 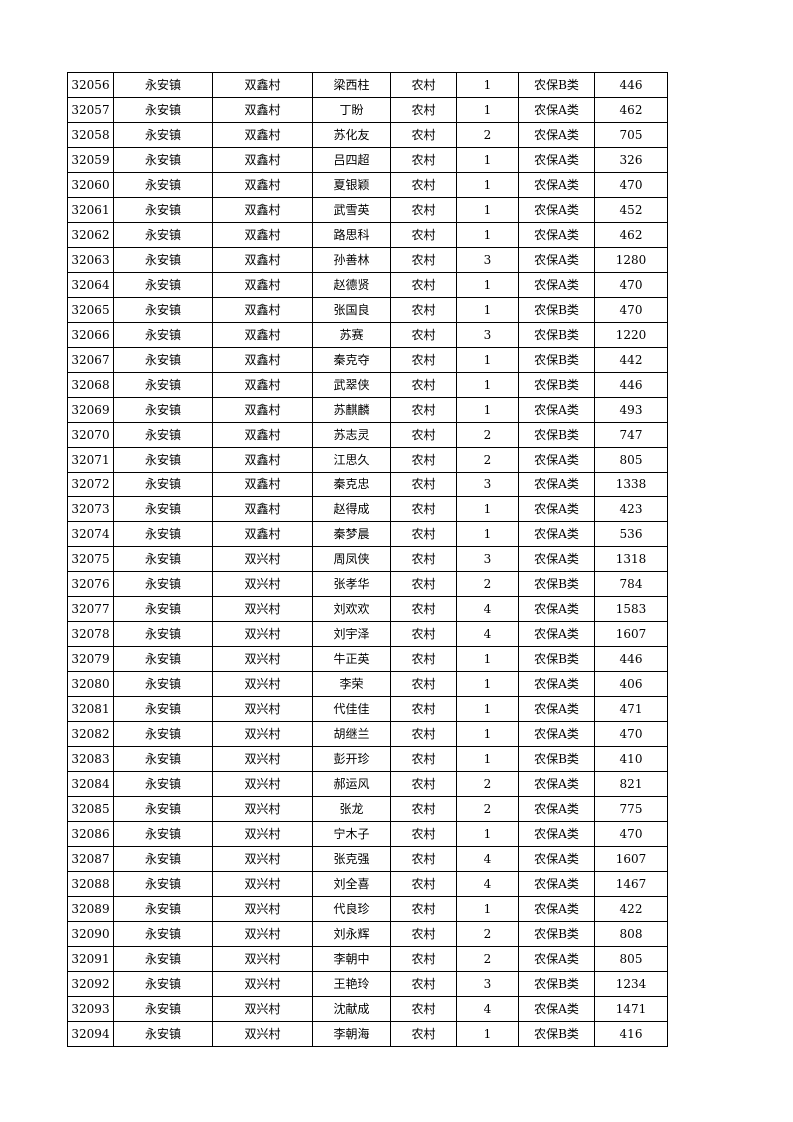 What do you see at coordinates (90, 259) in the screenshot?
I see `id-cell: 32063` at bounding box center [90, 259].